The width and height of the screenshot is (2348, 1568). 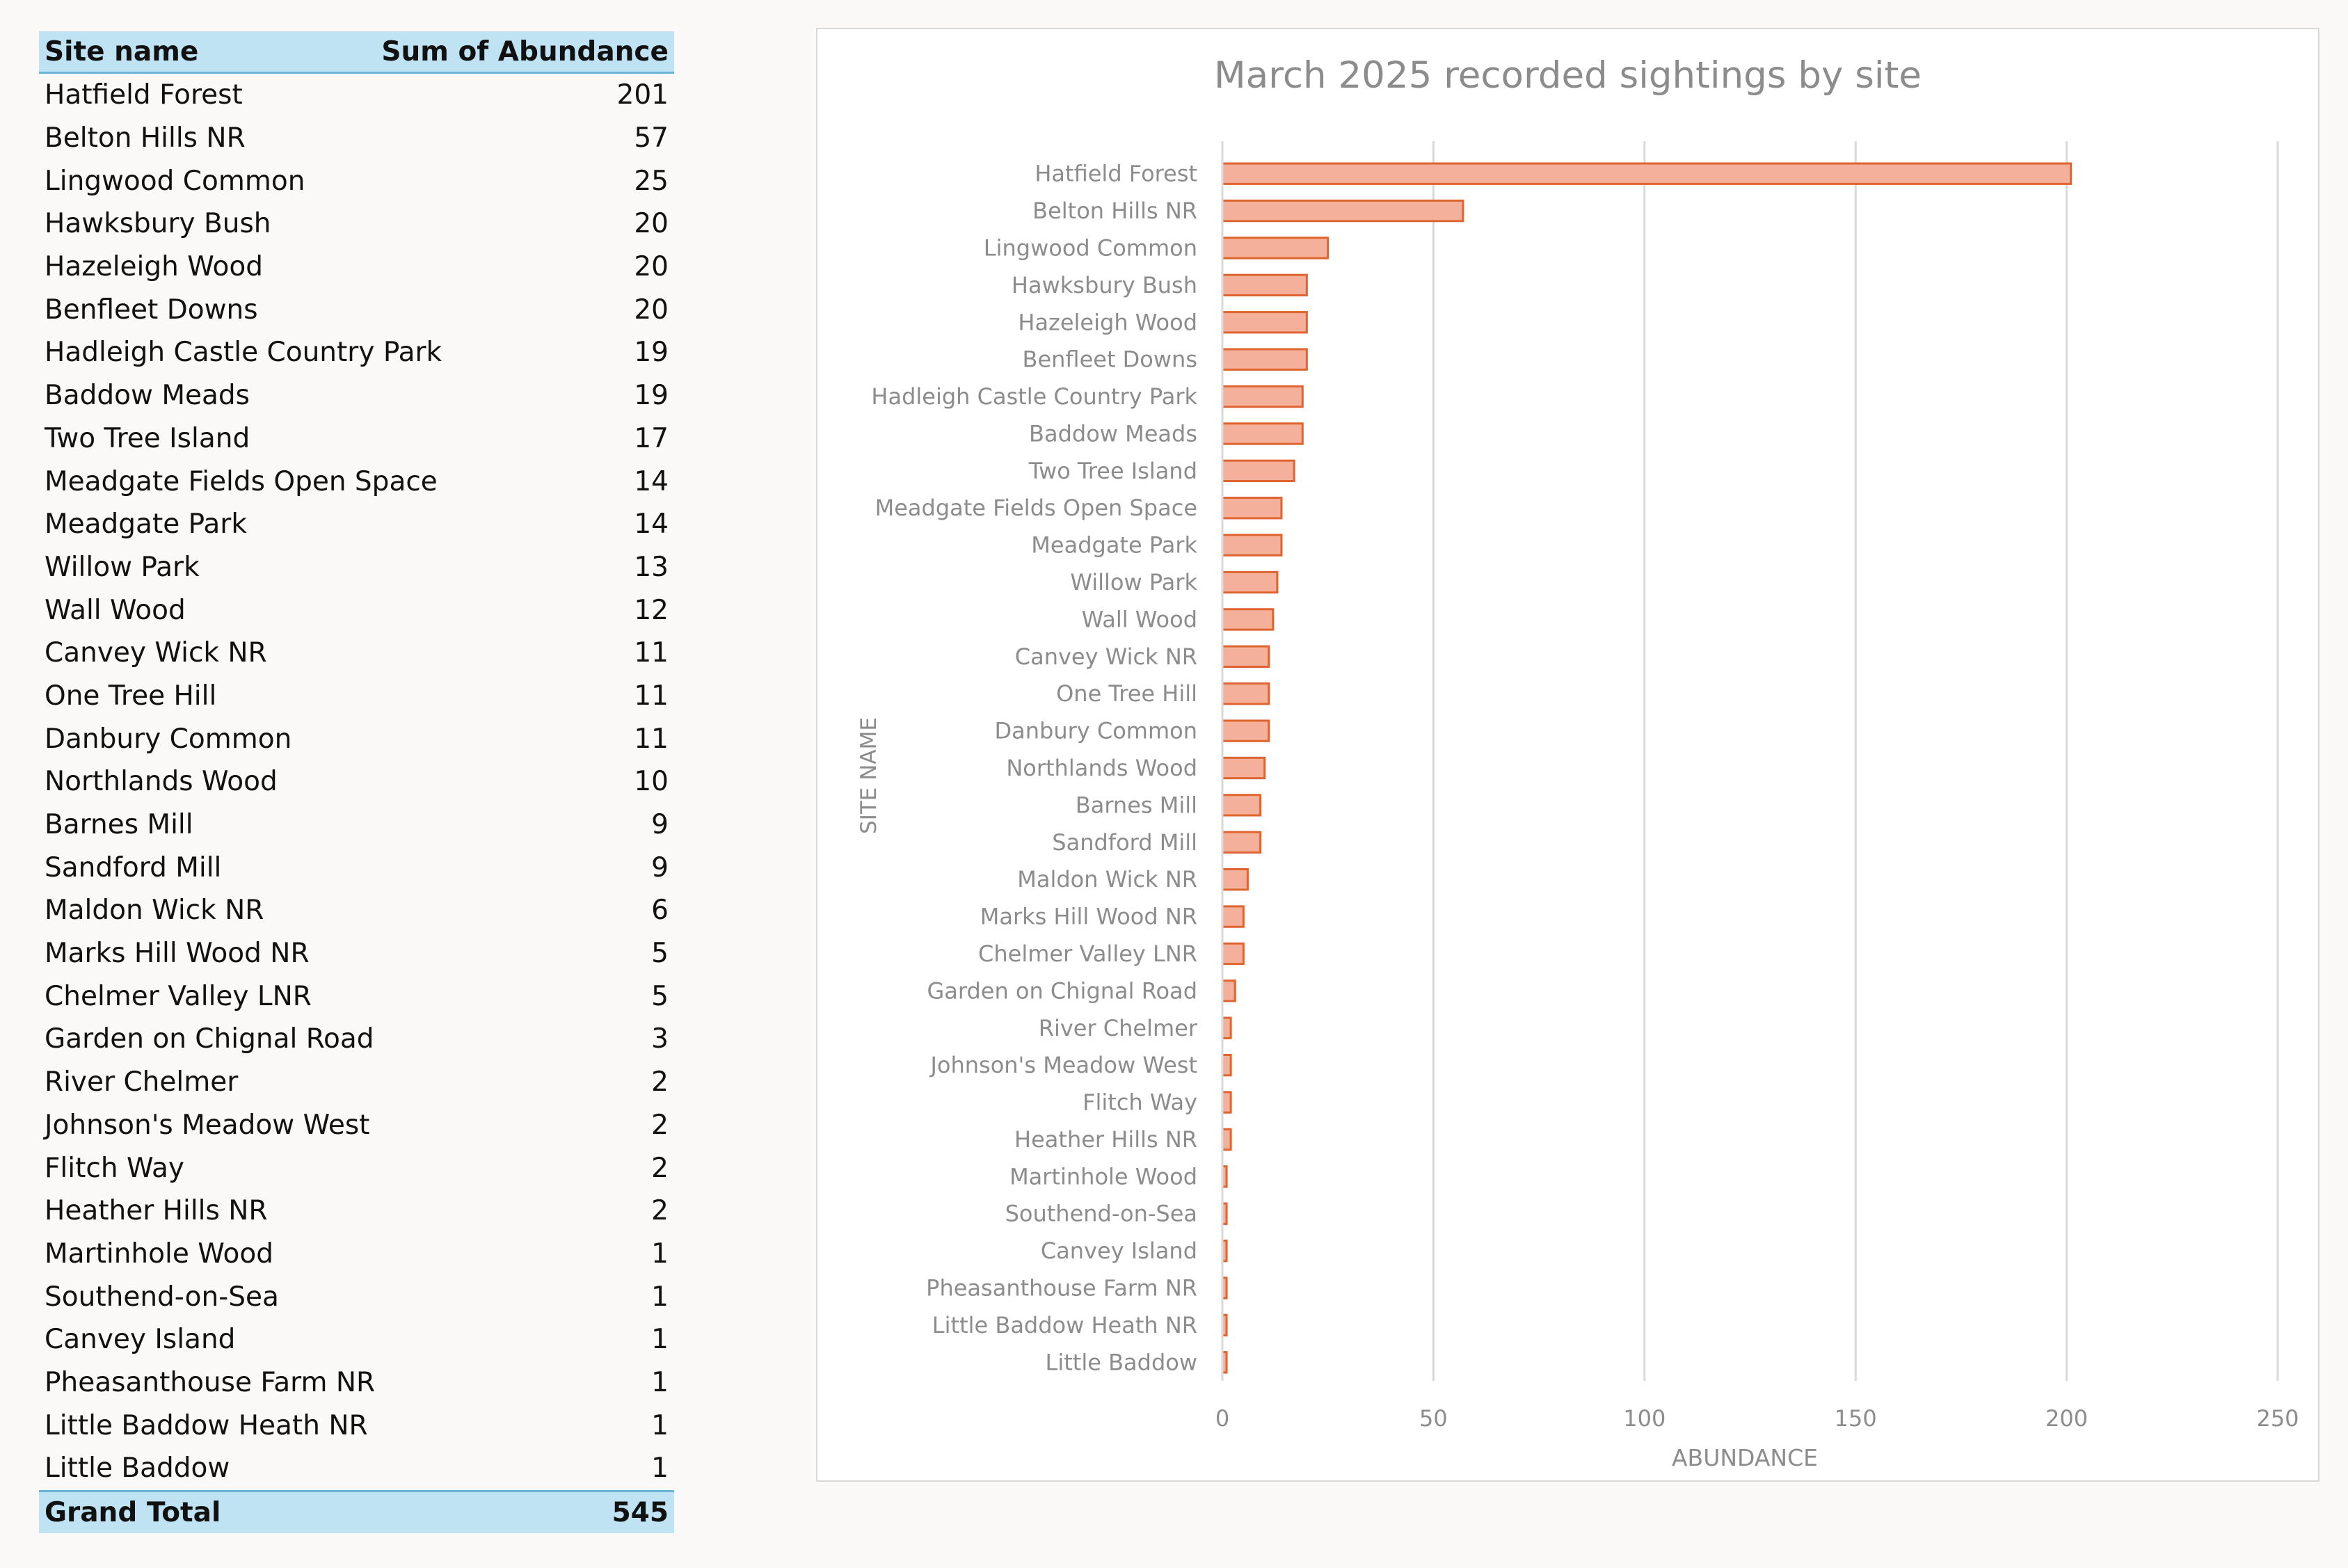 What do you see at coordinates (651, 267) in the screenshot?
I see `row-abundance-value: 20` at bounding box center [651, 267].